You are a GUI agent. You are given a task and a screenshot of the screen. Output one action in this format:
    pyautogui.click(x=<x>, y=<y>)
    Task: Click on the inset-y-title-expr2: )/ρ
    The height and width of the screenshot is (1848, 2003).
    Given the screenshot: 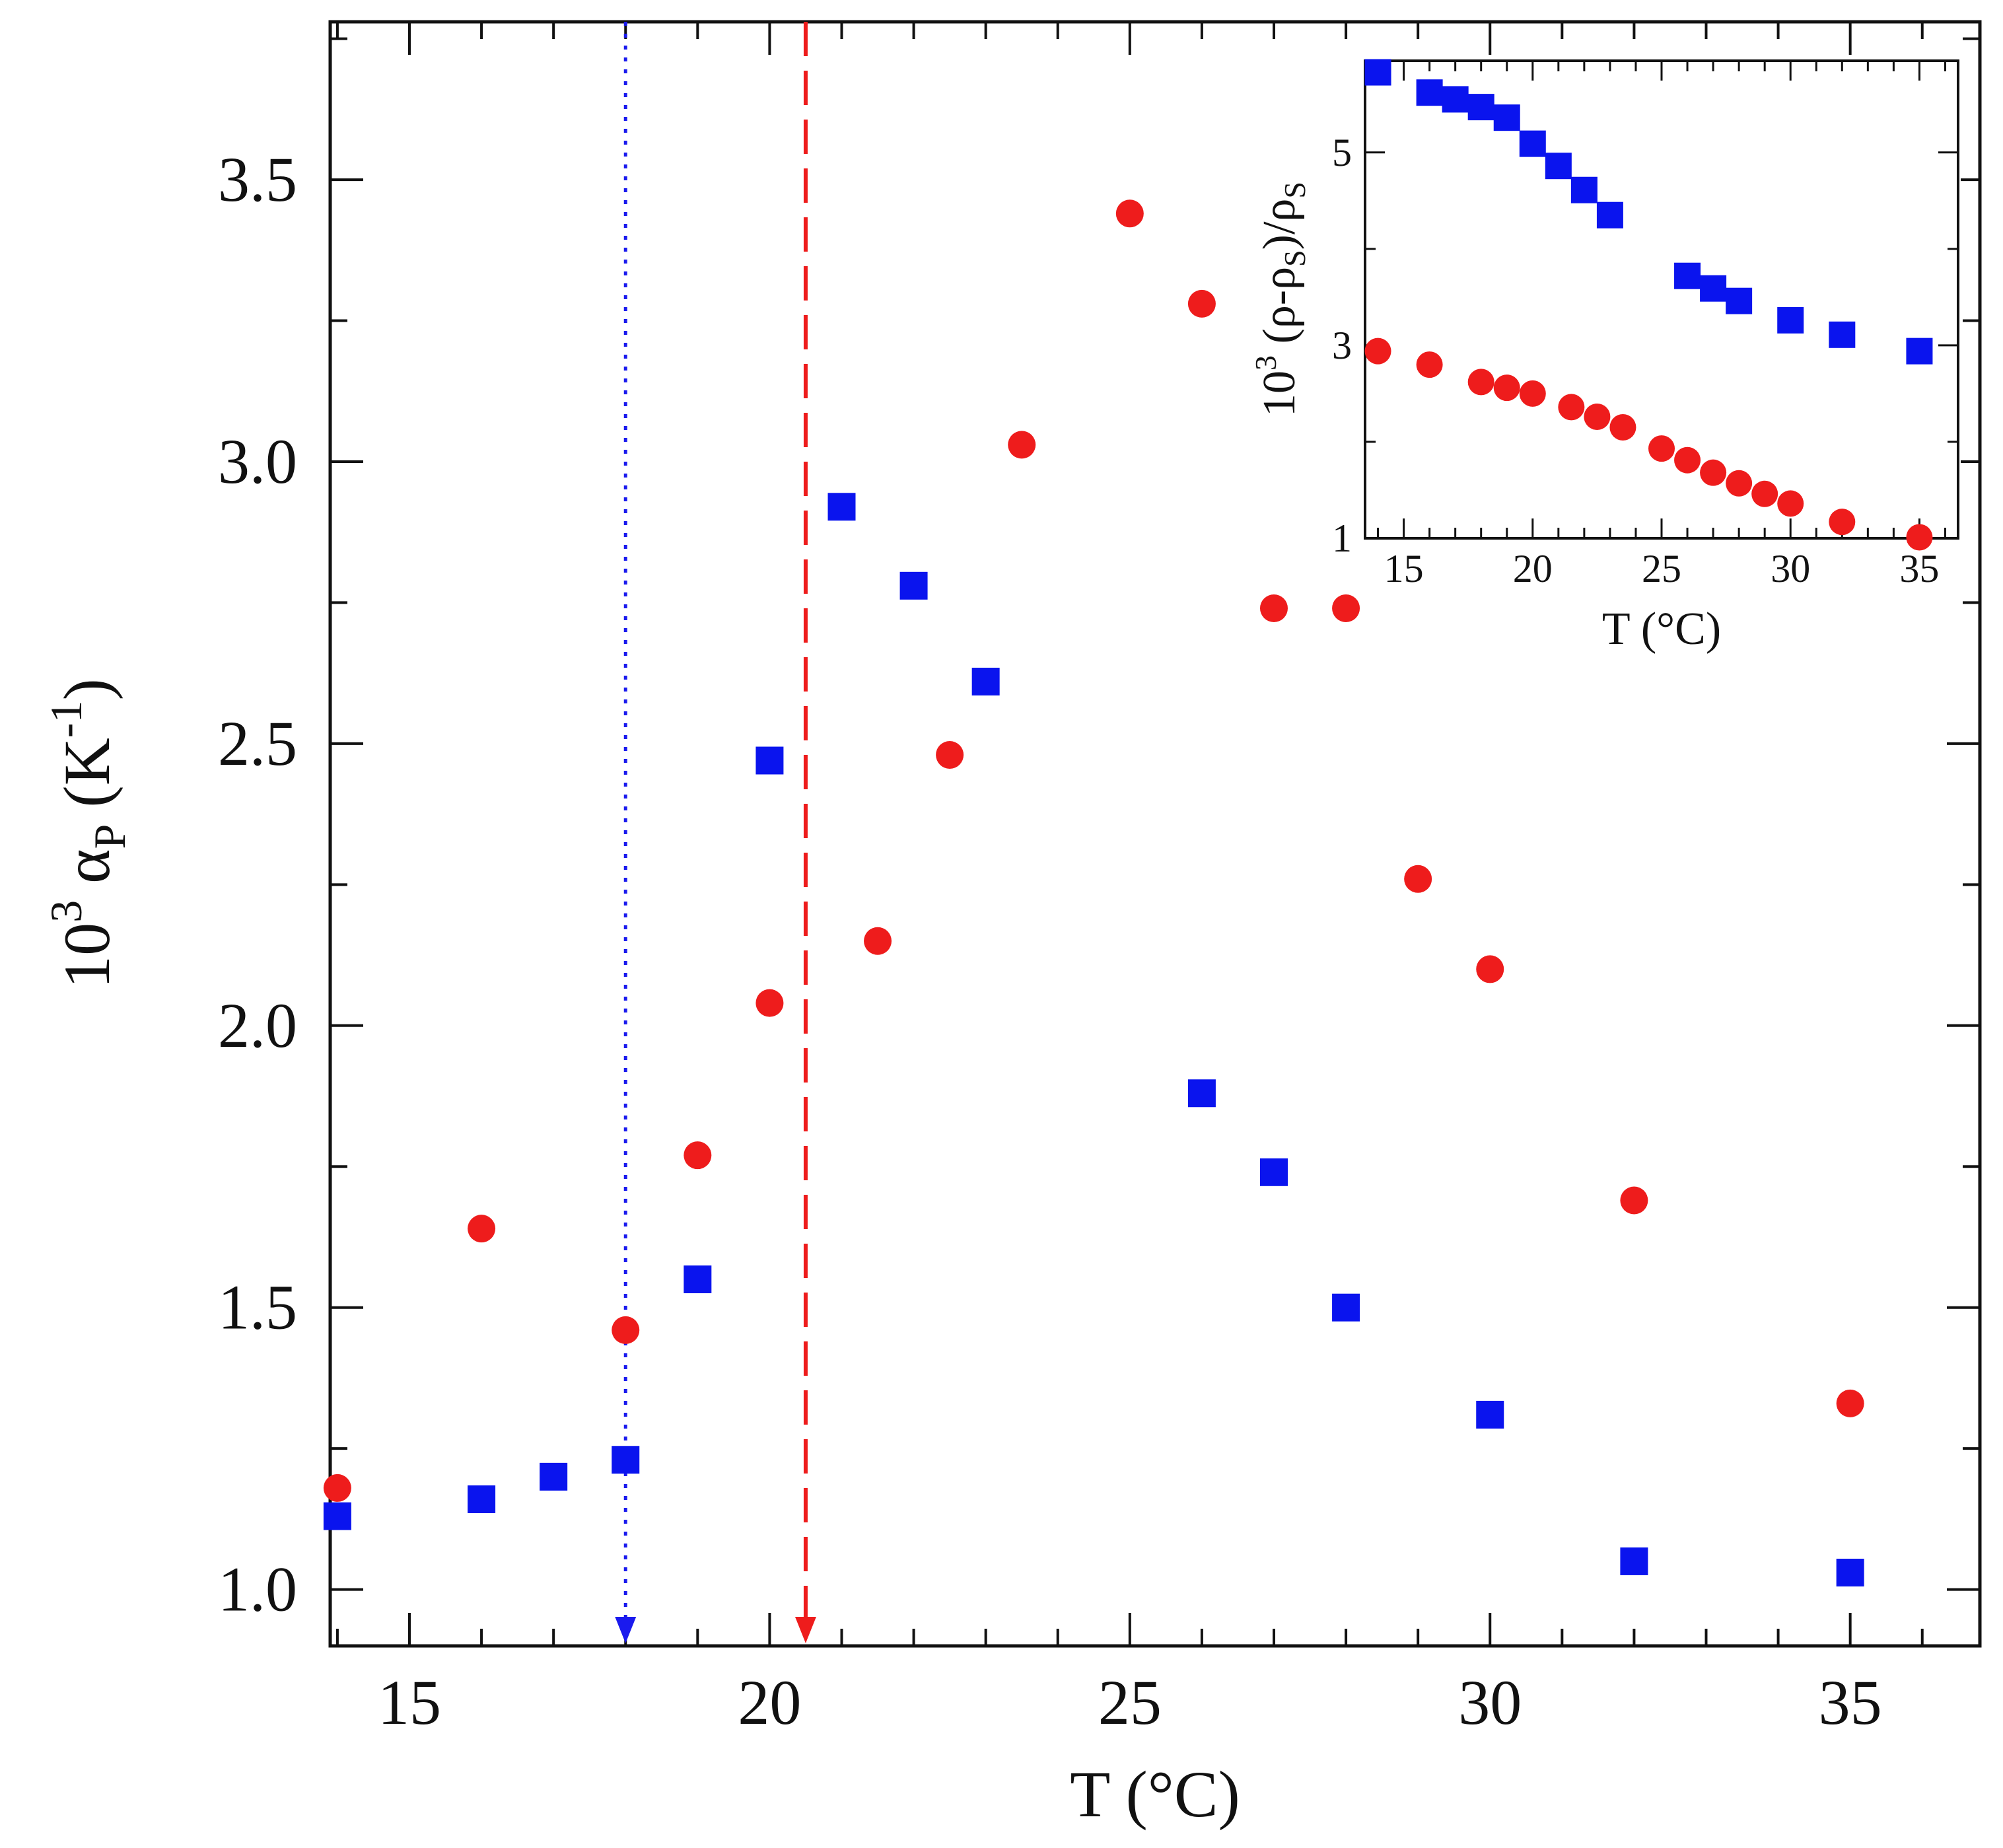 What is the action you would take?
    pyautogui.click(x=1280, y=225)
    